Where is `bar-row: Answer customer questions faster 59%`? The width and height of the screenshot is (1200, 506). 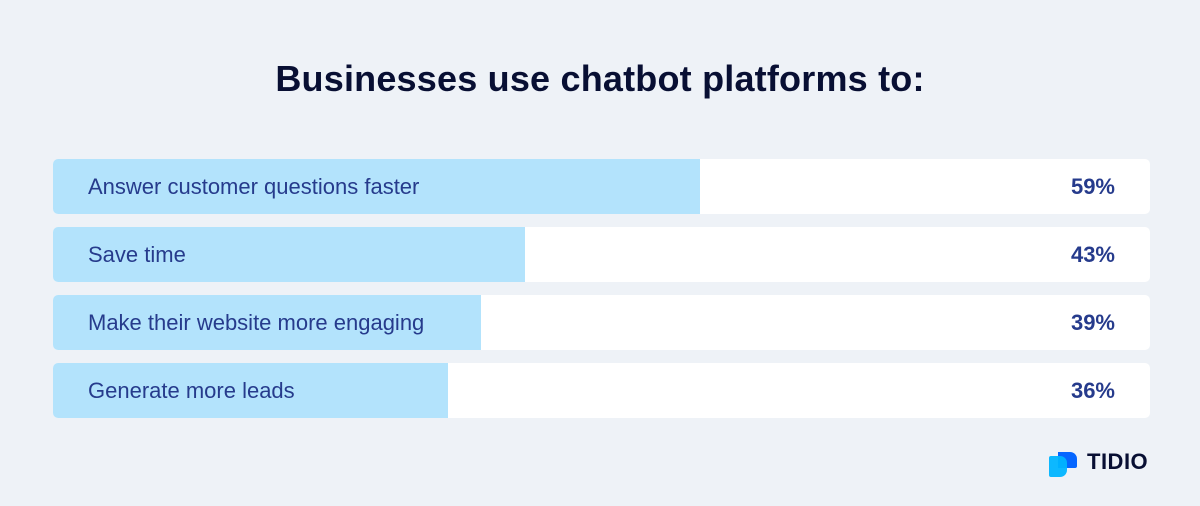
bar-row: Answer customer questions faster 59% is located at coordinates (601, 186).